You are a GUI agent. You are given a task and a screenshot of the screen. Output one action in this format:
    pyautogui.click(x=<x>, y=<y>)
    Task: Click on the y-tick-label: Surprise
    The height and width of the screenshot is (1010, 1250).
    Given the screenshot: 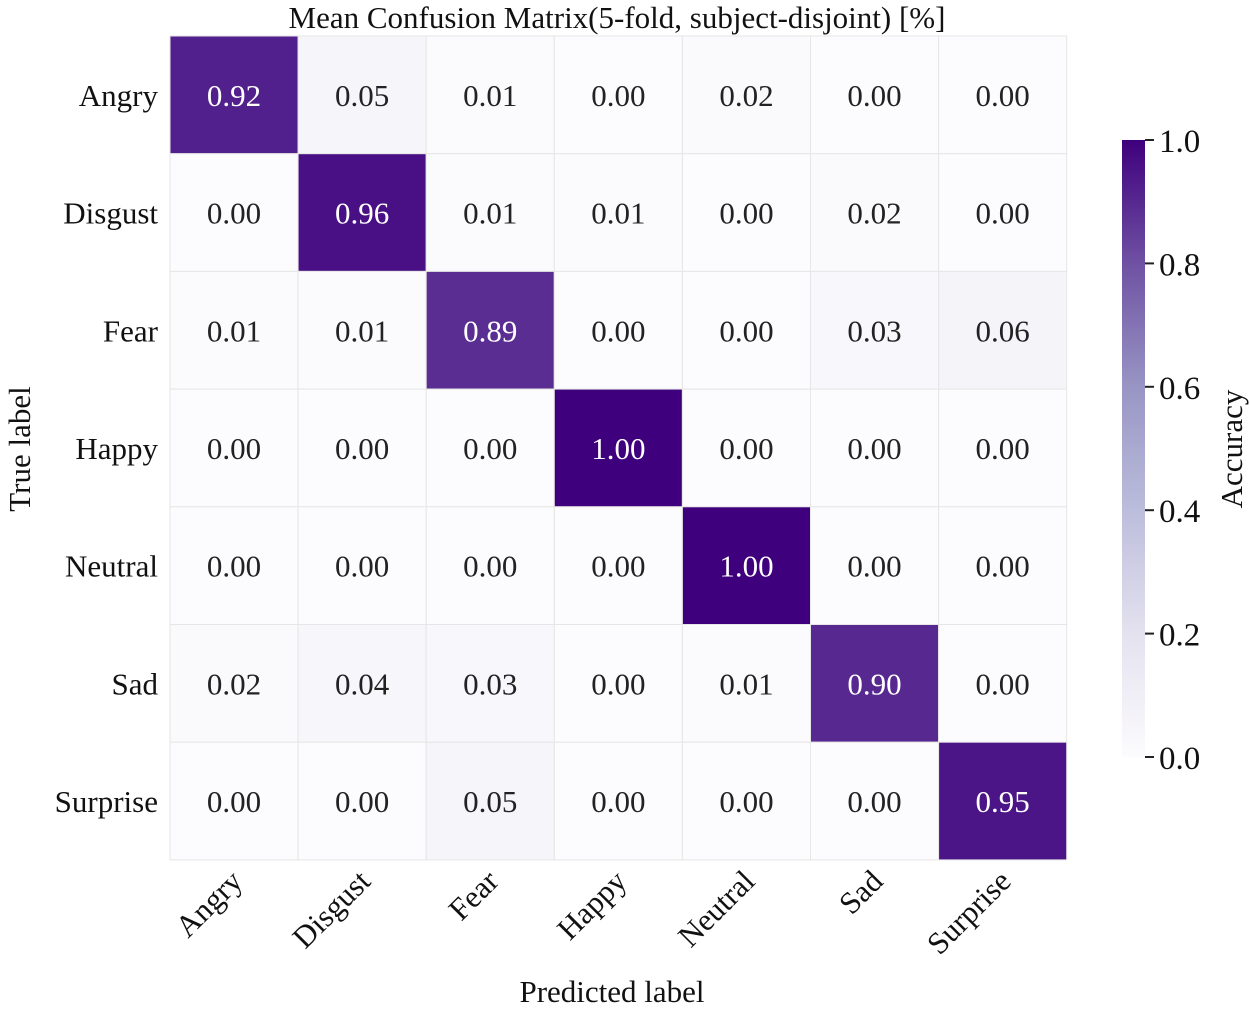 What is the action you would take?
    pyautogui.click(x=106, y=801)
    